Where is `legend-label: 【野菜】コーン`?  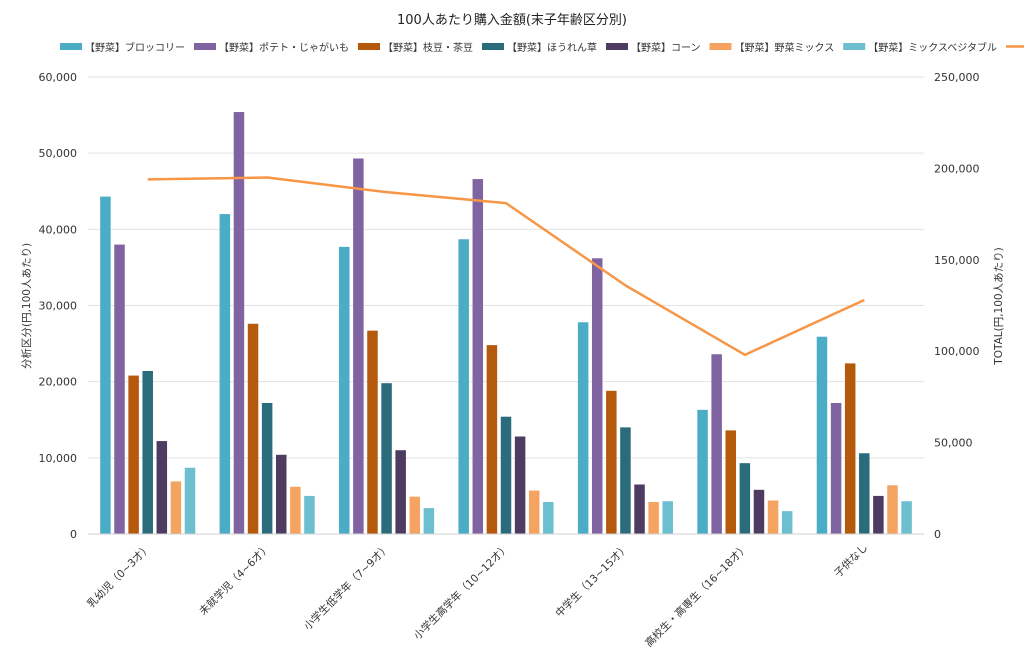
legend-label: 【野菜】コーン is located at coordinates (666, 48).